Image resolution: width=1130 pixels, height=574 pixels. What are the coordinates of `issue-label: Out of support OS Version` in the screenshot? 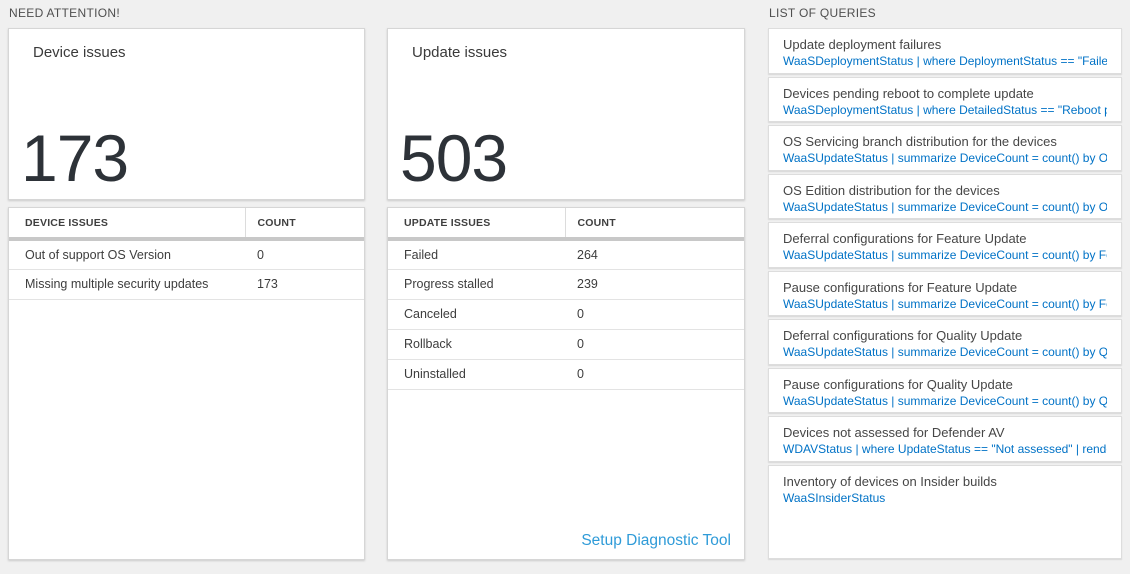 It's located at (127, 254).